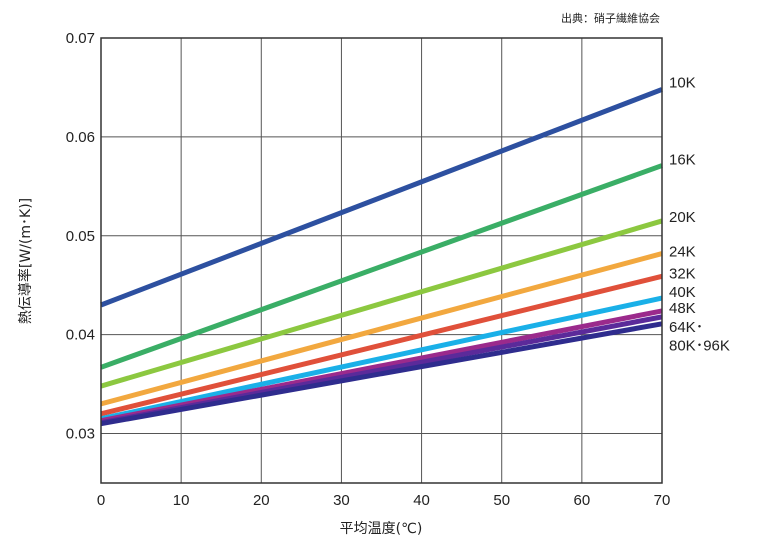 The height and width of the screenshot is (546, 768). I want to click on series-label: 32K, so click(682, 273).